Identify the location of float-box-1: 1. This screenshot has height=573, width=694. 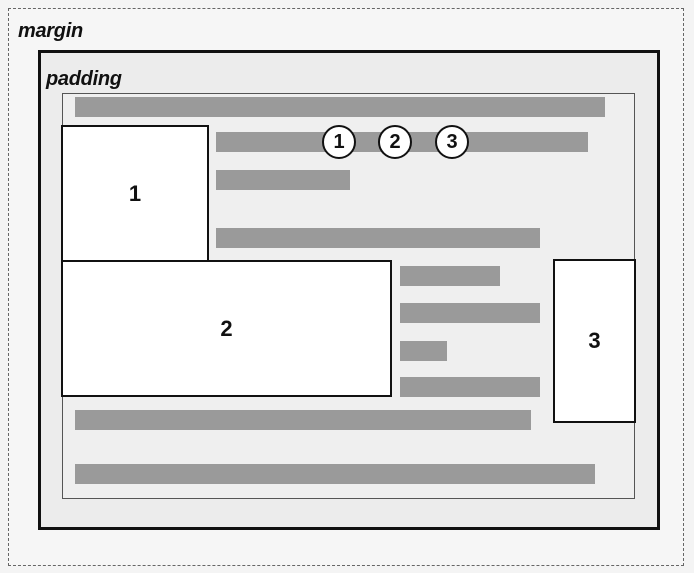
(135, 194).